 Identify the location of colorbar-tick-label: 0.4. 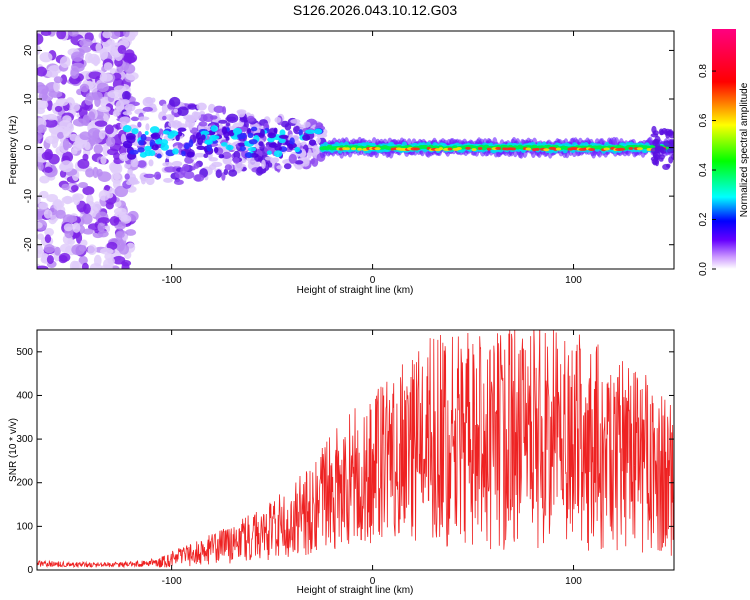
(703, 170).